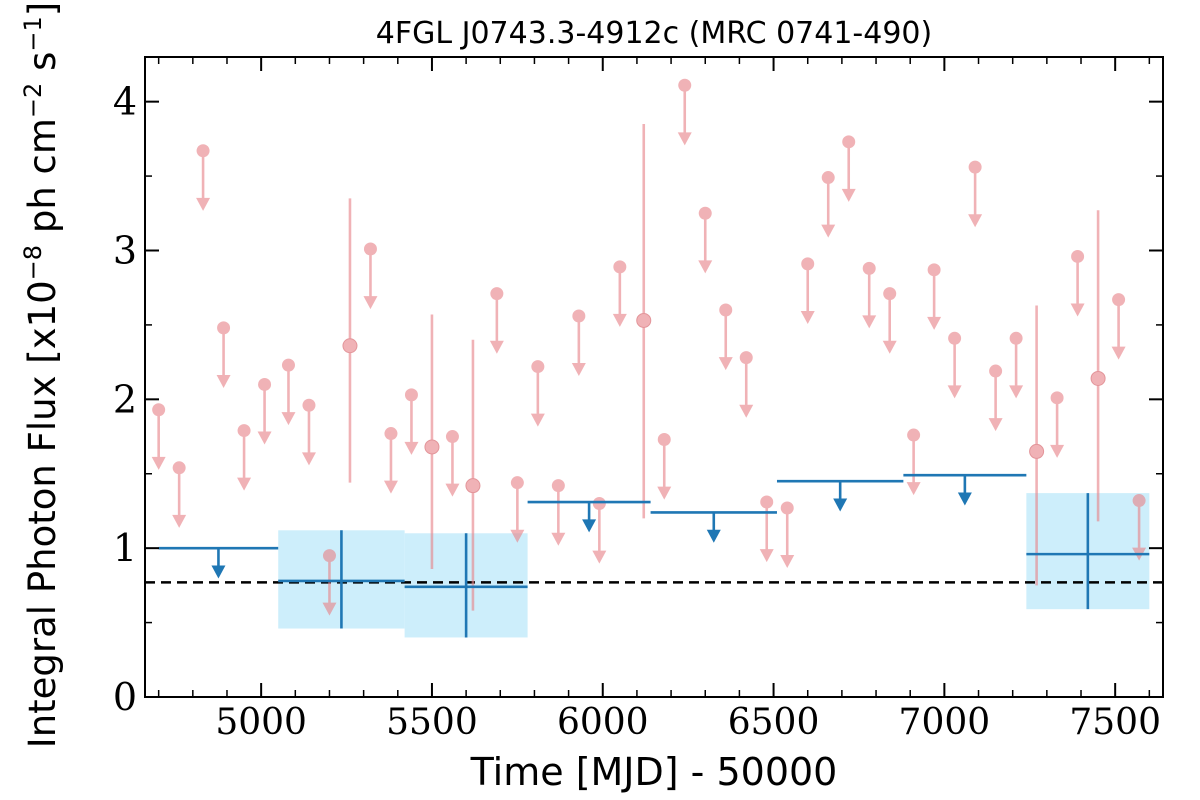 The image size is (1200, 800). Describe the element at coordinates (42, 514) in the screenshot. I see `y-axis-label-part1: Integral Photon Flux [x10` at that location.